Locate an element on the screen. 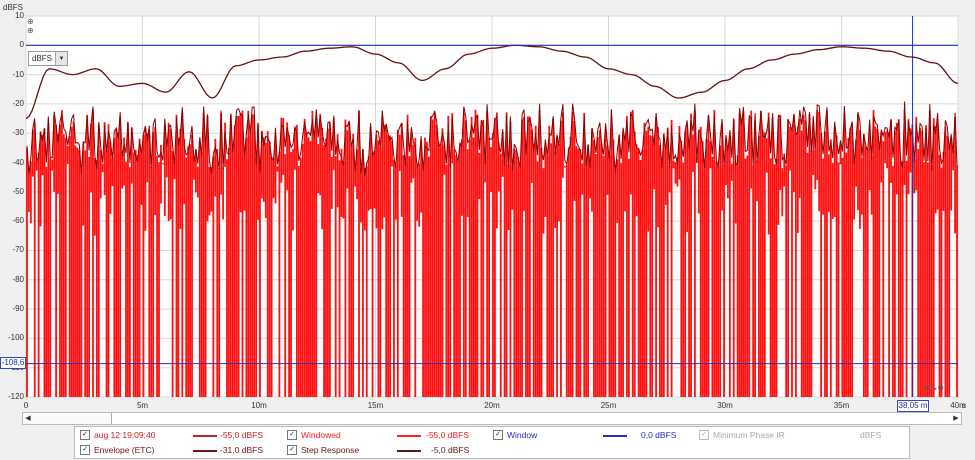 This screenshot has width=975, height=460. legend-value: 0,0 dBFS is located at coordinates (659, 435).